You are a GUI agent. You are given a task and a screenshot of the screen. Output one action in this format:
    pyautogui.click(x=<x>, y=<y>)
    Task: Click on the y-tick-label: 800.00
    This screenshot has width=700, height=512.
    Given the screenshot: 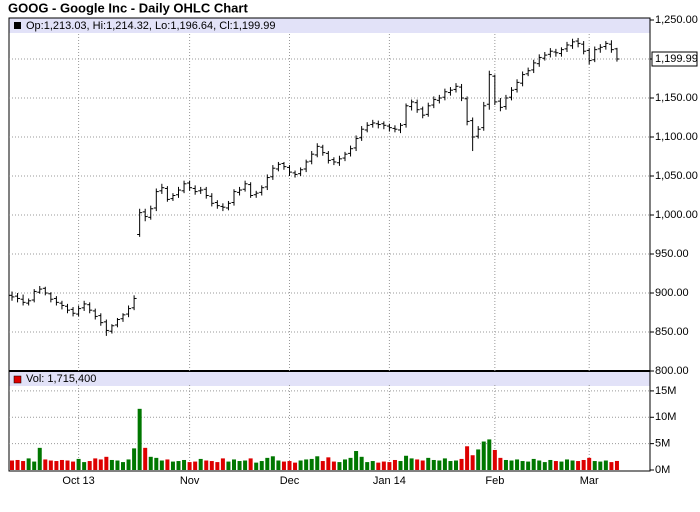 What is the action you would take?
    pyautogui.click(x=672, y=371)
    